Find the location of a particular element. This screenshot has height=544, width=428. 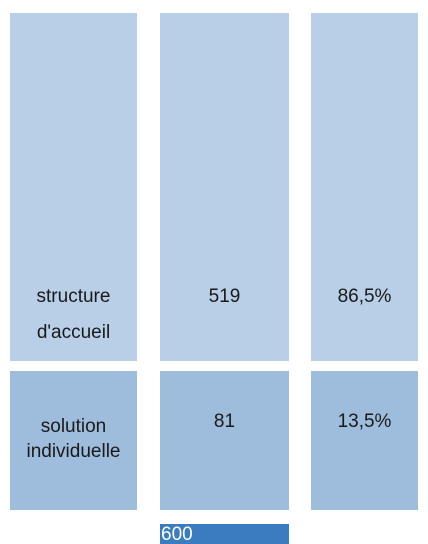

cell-text: 519 is located at coordinates (224, 296).